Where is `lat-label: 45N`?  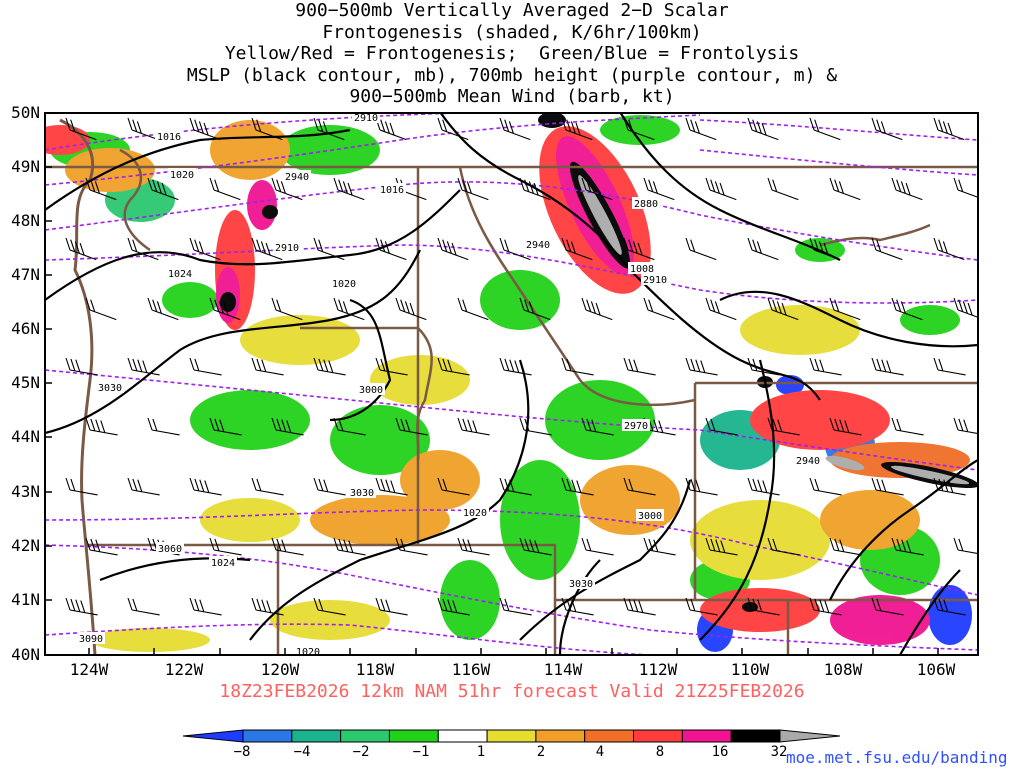
lat-label: 45N is located at coordinates (25, 382).